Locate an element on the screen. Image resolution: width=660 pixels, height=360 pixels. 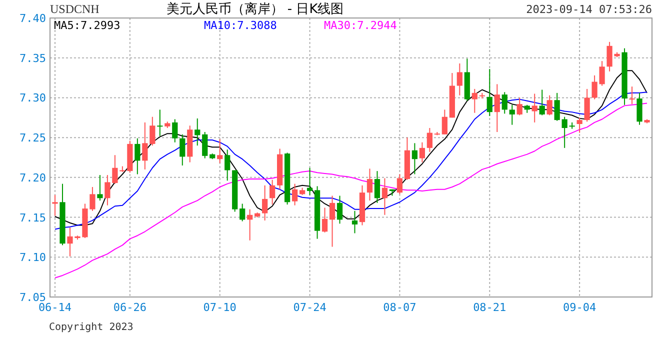
y-tick-label: 7.05 is located at coordinates (33, 297).